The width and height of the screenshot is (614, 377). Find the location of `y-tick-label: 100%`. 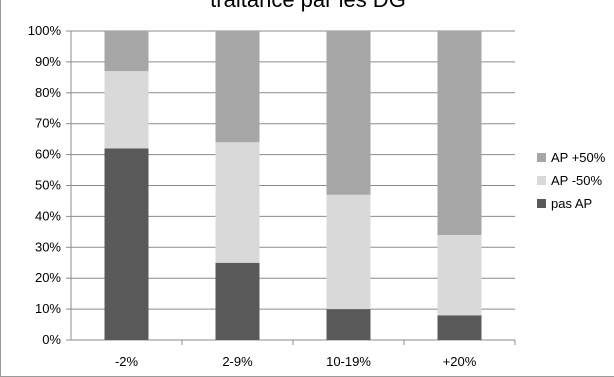

y-tick-label: 100% is located at coordinates (45, 30).